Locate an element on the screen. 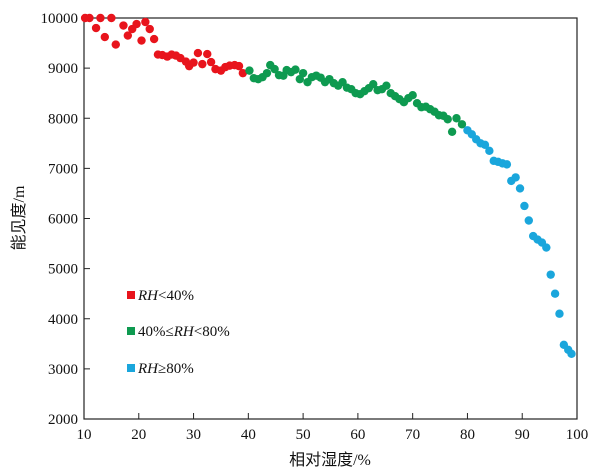 The height and width of the screenshot is (476, 590). legend-item-2: RH≥80% is located at coordinates (160, 369).